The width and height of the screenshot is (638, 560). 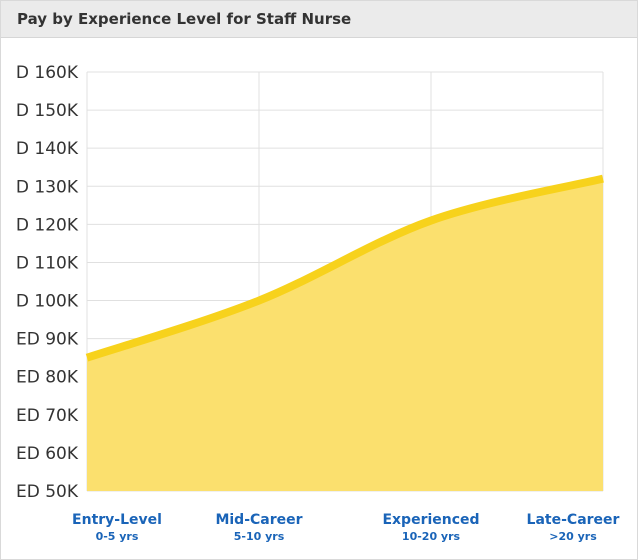 What do you see at coordinates (430, 520) in the screenshot?
I see `x-category-label: Experienced` at bounding box center [430, 520].